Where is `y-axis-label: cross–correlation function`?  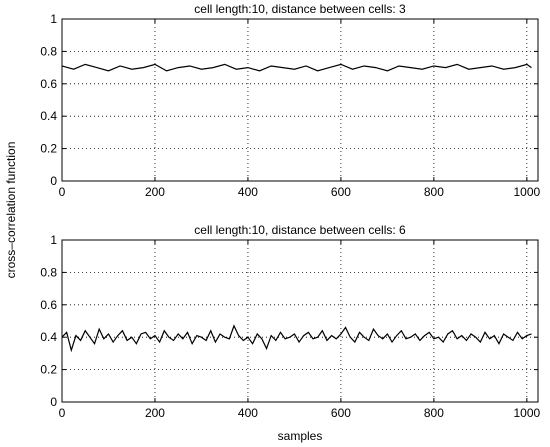
y-axis-label: cross–correlation function is located at coordinates (11, 210).